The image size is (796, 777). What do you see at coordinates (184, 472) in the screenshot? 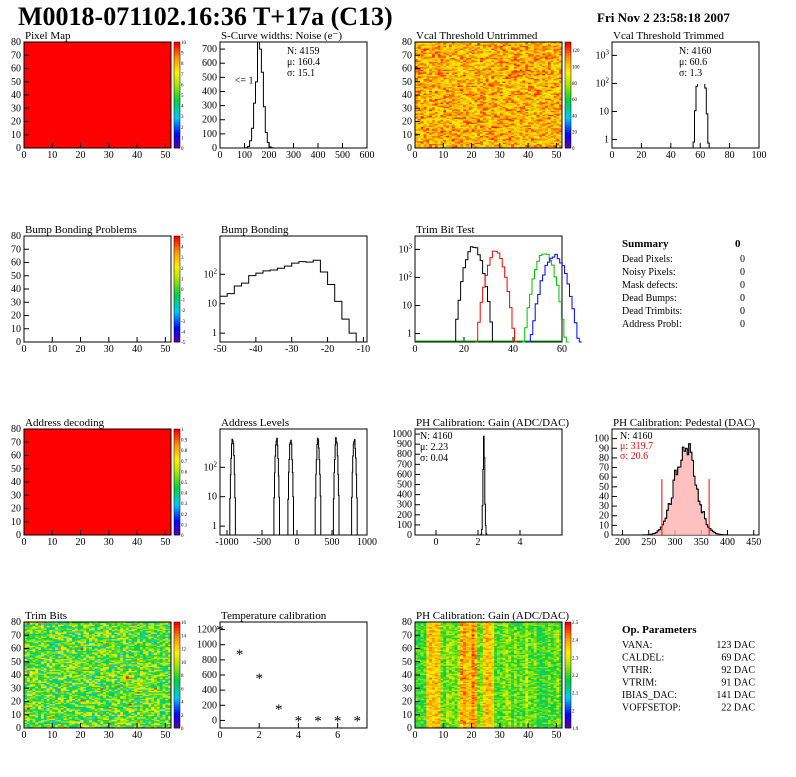
I see `color-scale-label: 0.6` at bounding box center [184, 472].